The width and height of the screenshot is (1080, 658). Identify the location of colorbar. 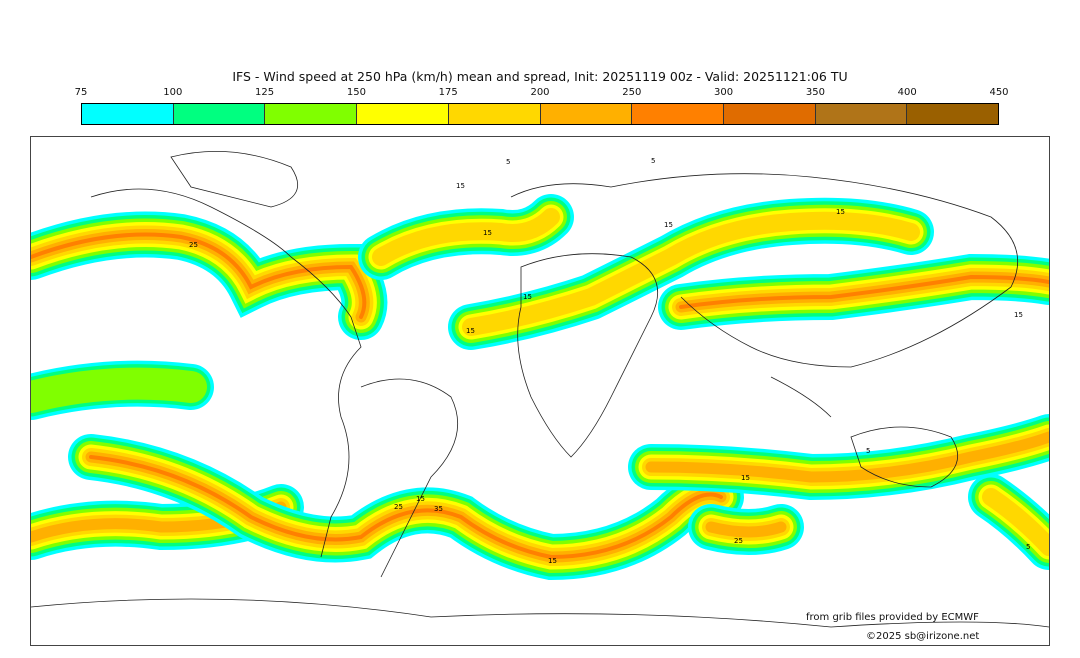
(540, 114).